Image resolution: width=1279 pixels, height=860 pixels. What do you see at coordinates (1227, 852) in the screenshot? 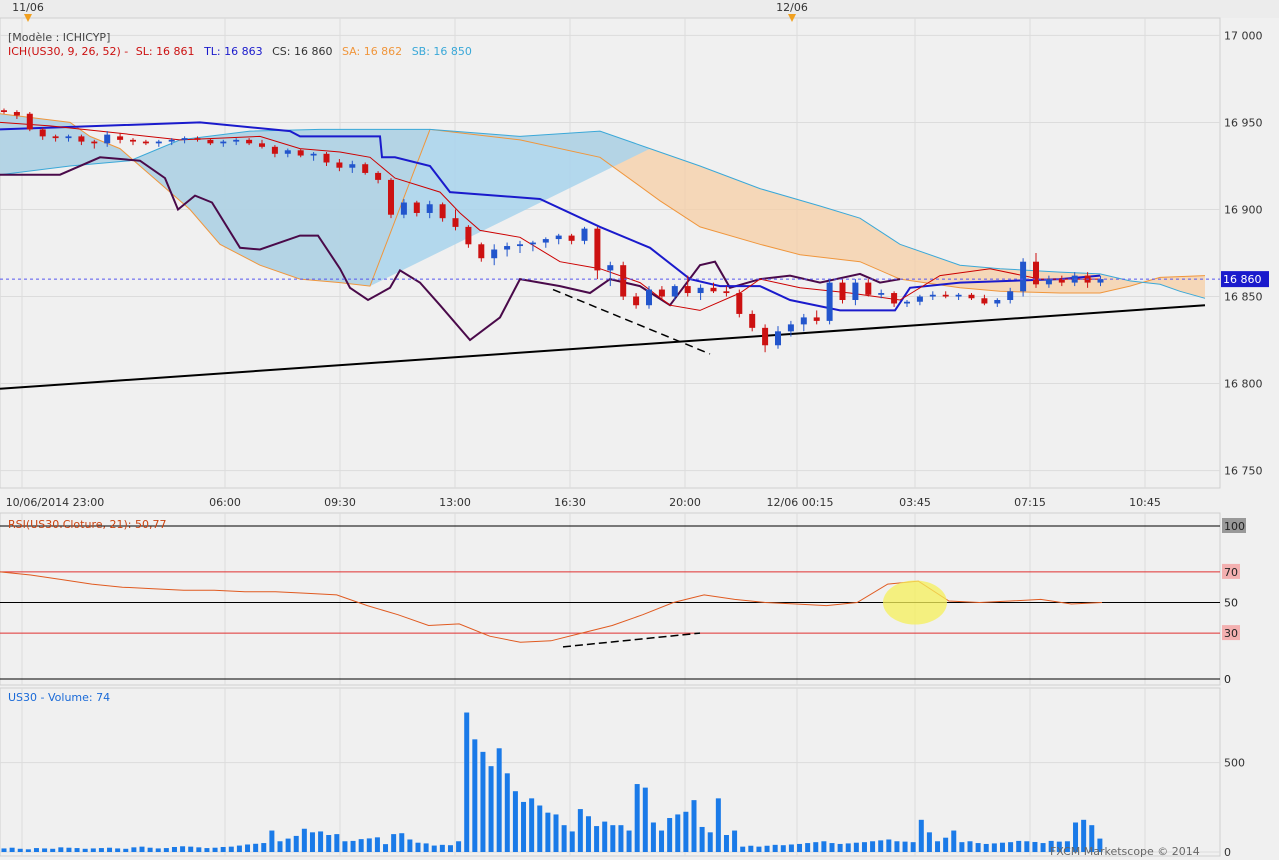
I see `volume-tick-label: 0` at bounding box center [1227, 852].